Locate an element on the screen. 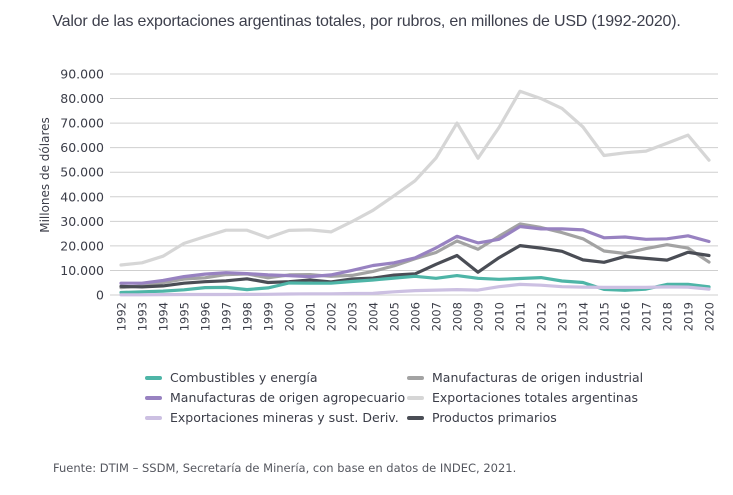 This screenshot has height=495, width=733. legend-item: Productos primarios is located at coordinates (536, 417).